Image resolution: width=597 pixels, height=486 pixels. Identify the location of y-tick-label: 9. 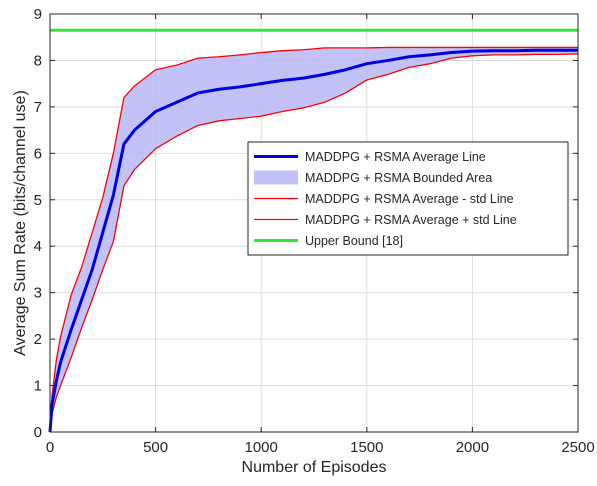
(38, 14).